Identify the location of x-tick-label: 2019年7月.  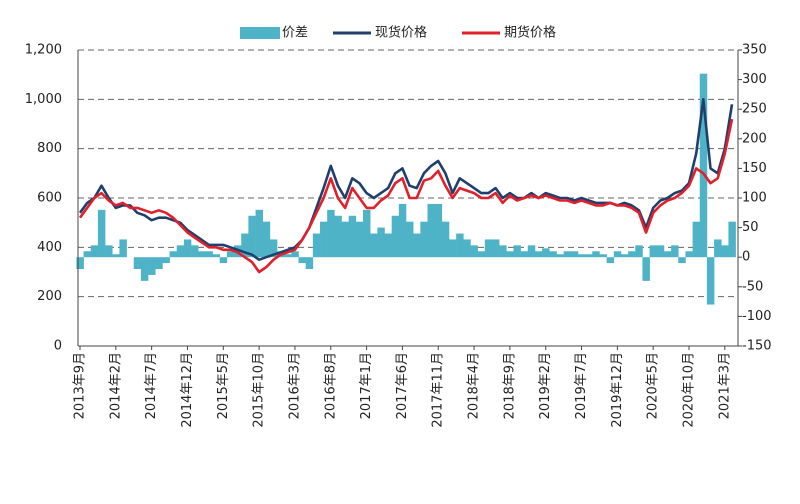
(581, 385).